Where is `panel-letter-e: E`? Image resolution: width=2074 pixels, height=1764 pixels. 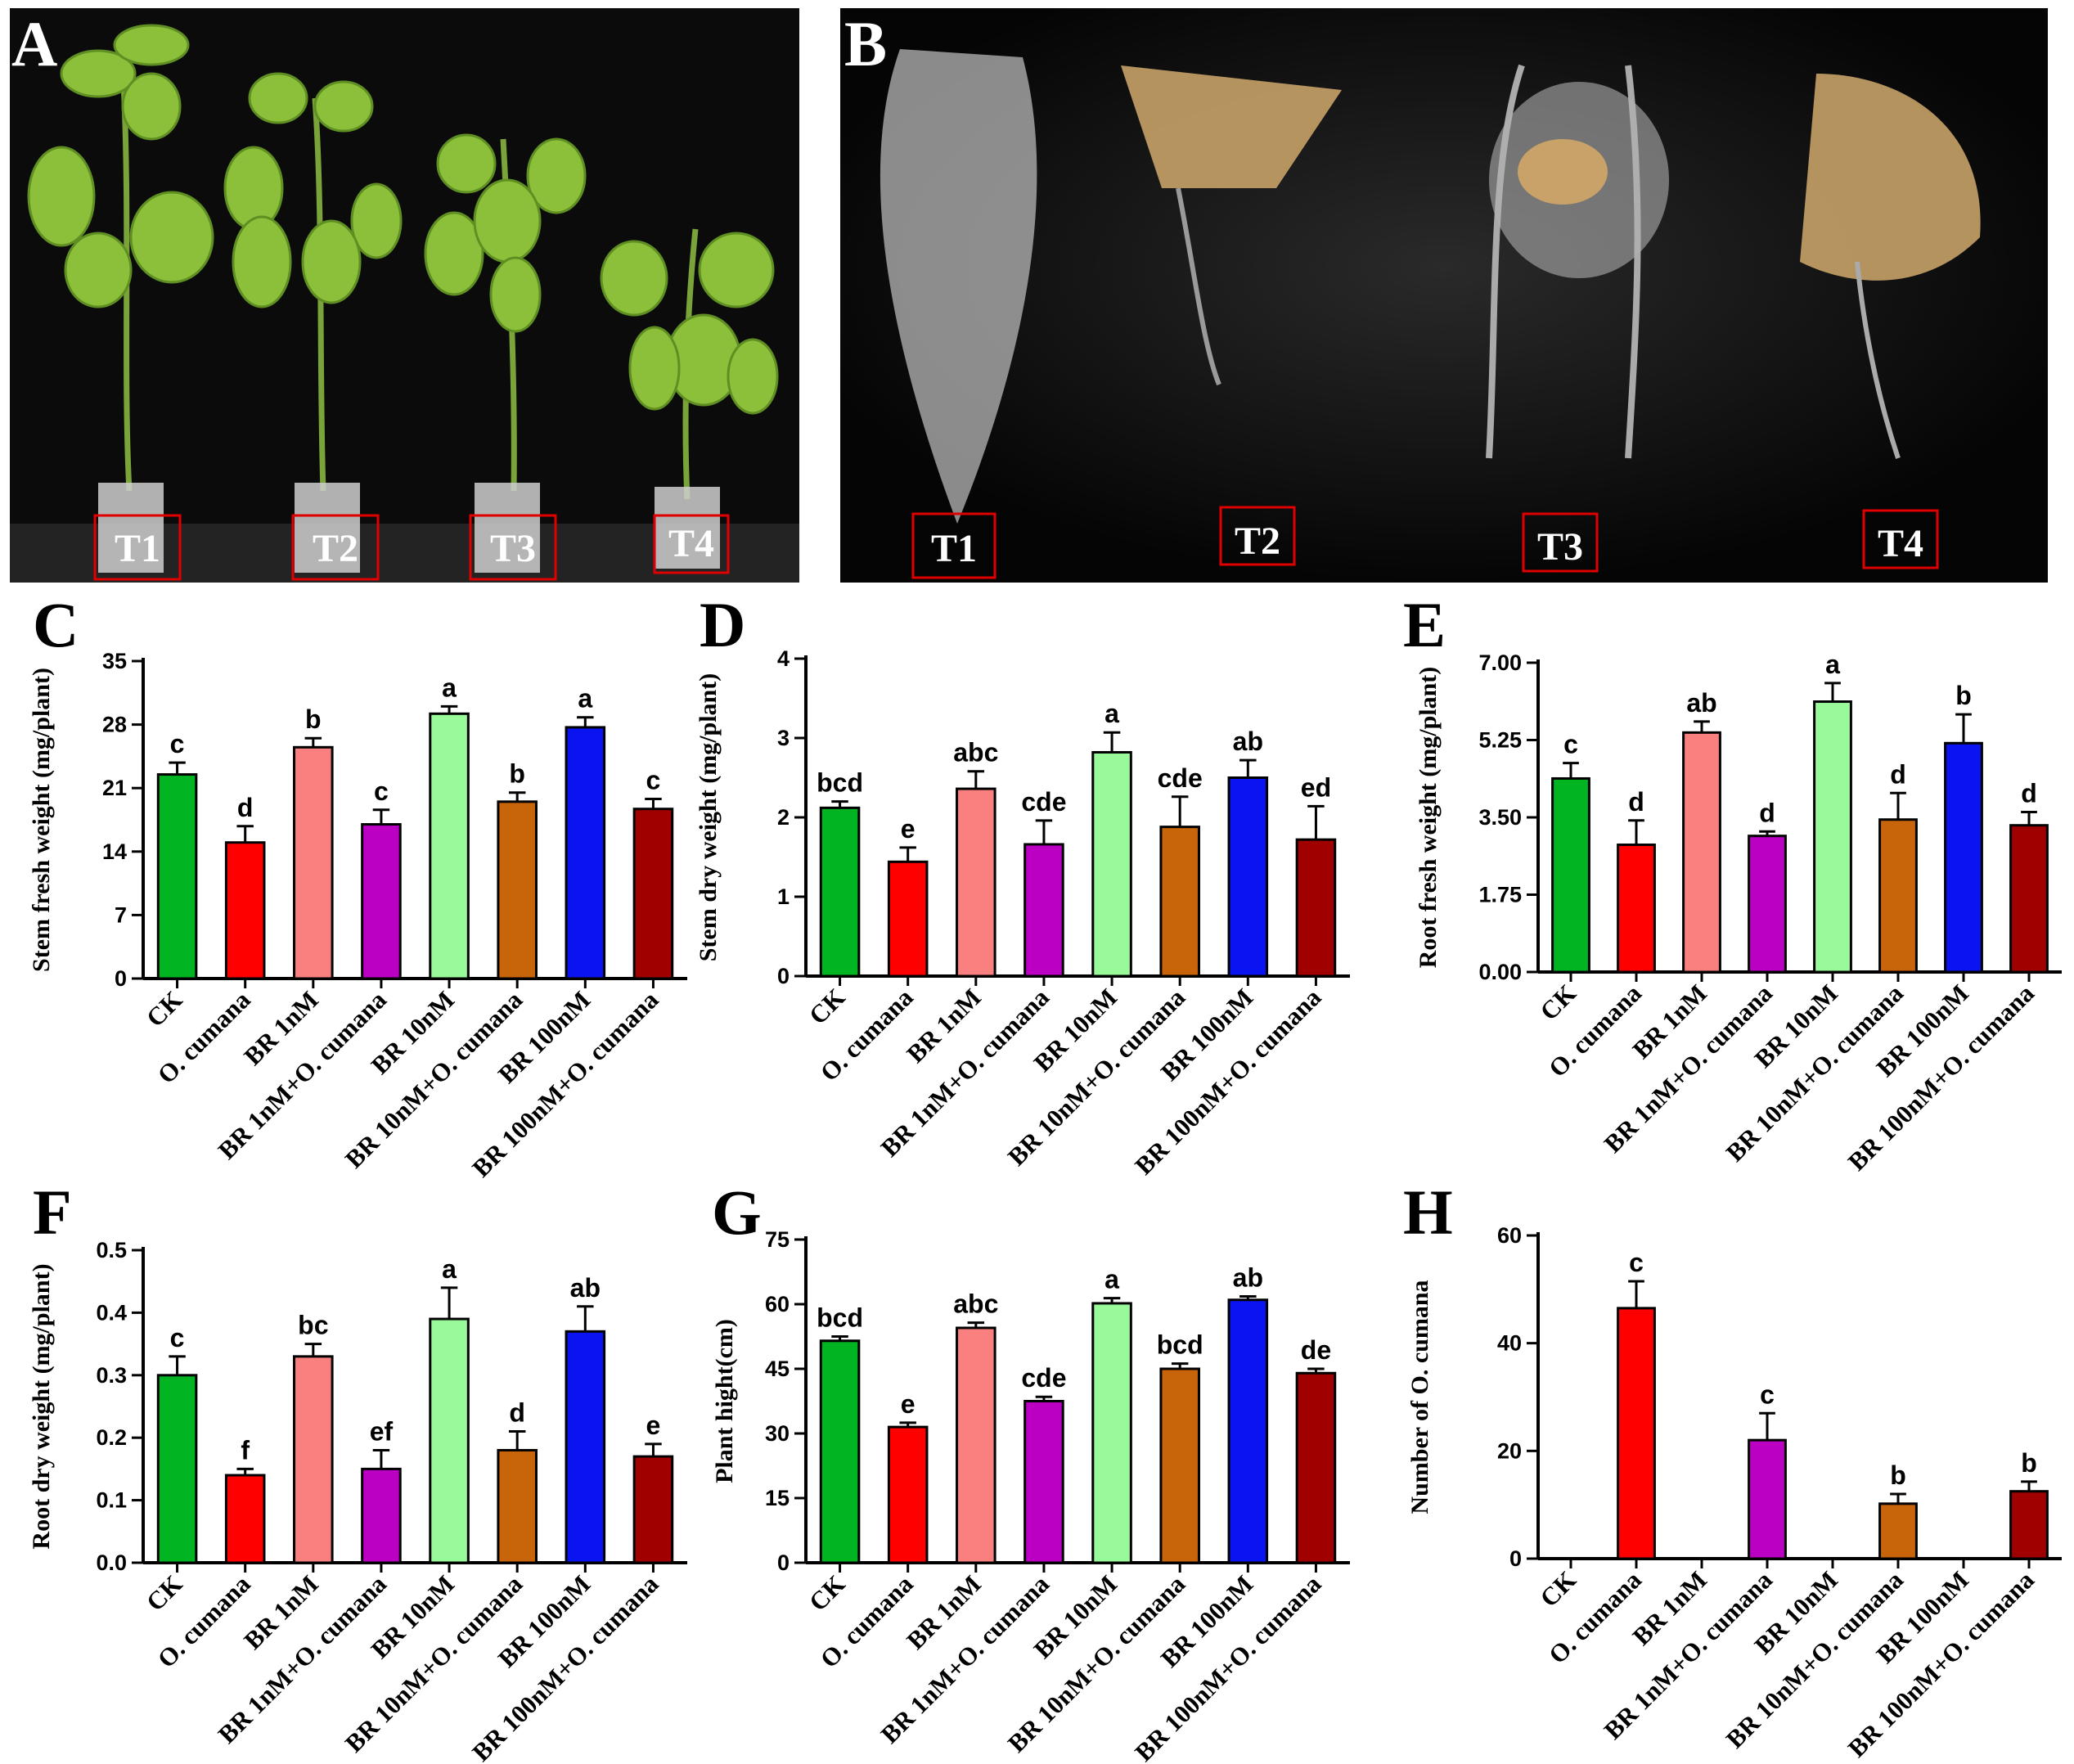
panel-letter-e: E is located at coordinates (1424, 625).